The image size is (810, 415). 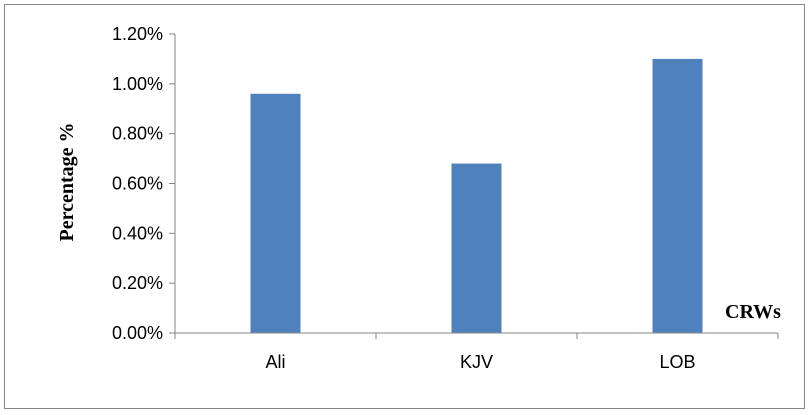 I want to click on y-tick-label: 0.80%, so click(x=137, y=134).